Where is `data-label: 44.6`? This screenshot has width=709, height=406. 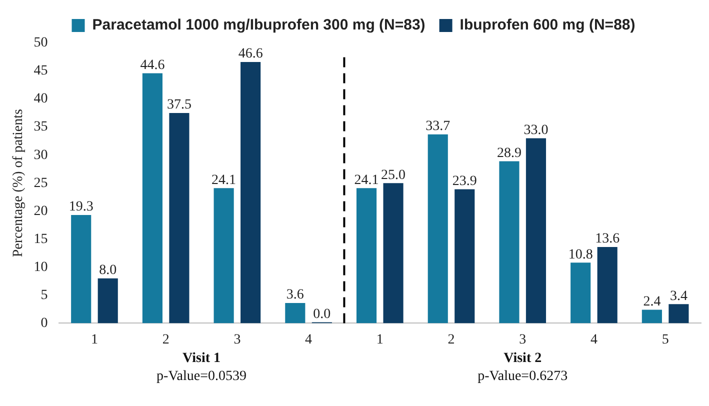 data-label: 44.6 is located at coordinates (152, 65).